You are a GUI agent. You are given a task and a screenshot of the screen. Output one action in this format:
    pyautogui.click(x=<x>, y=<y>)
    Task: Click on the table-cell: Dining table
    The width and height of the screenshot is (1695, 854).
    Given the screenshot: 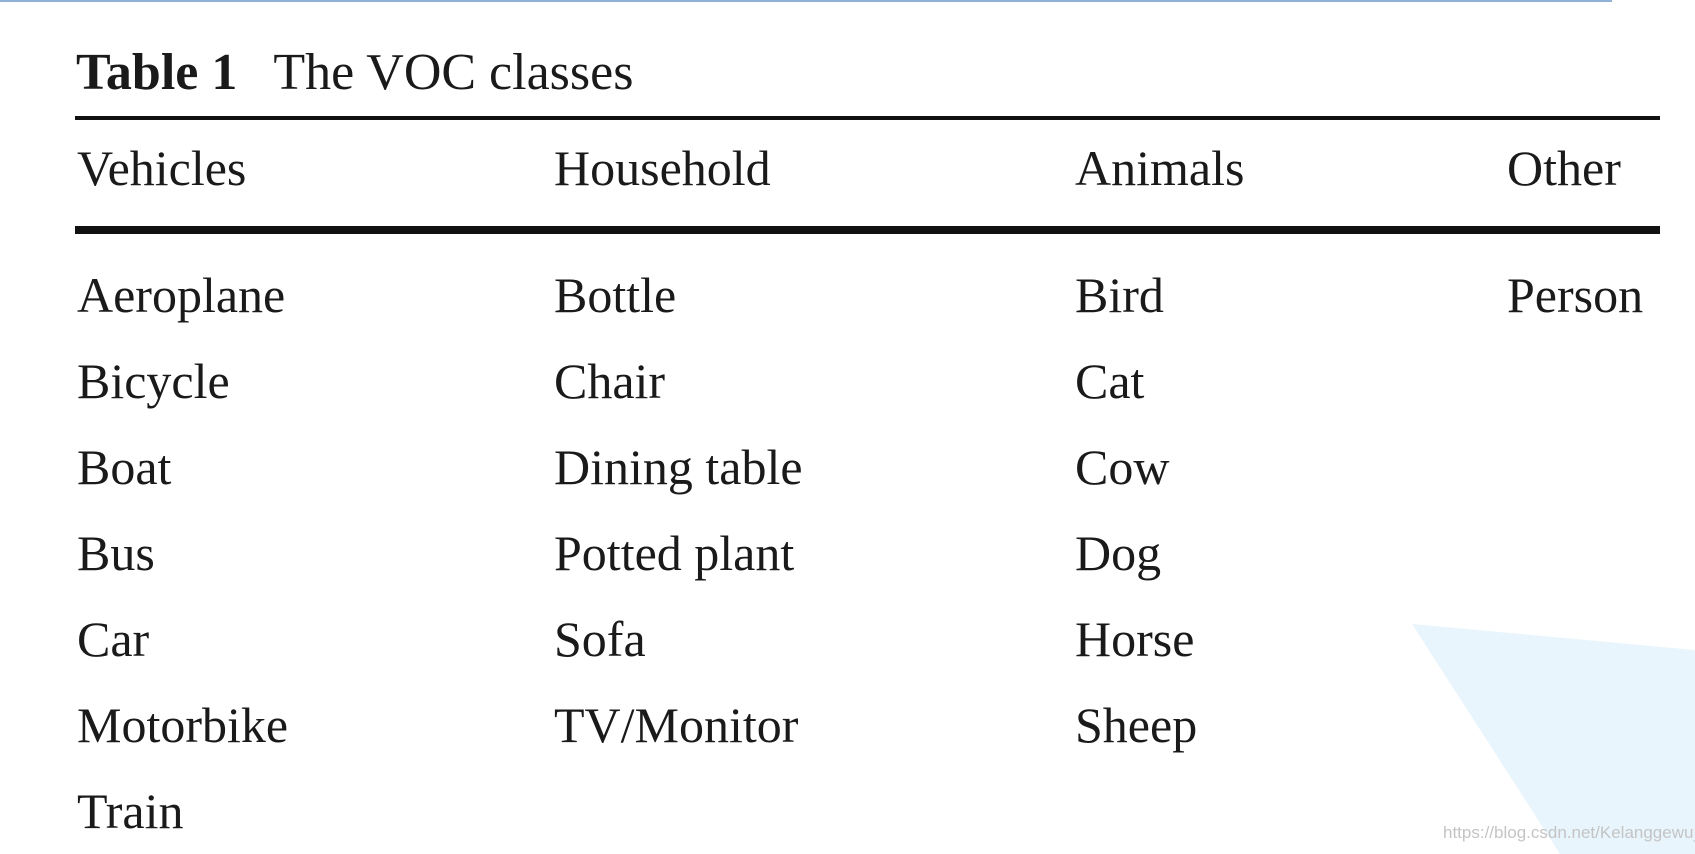 What is the action you would take?
    pyautogui.click(x=678, y=467)
    